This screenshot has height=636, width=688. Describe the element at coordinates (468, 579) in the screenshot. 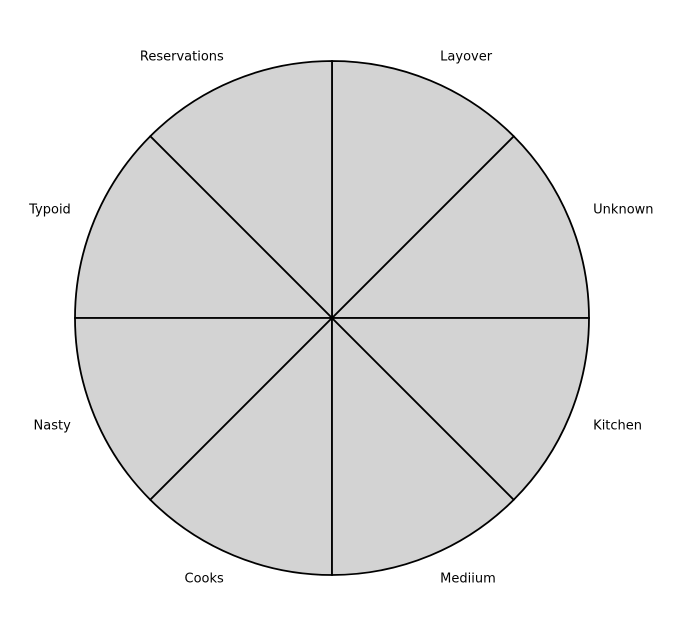

I see `slice-label-mediium: Mediium` at that location.